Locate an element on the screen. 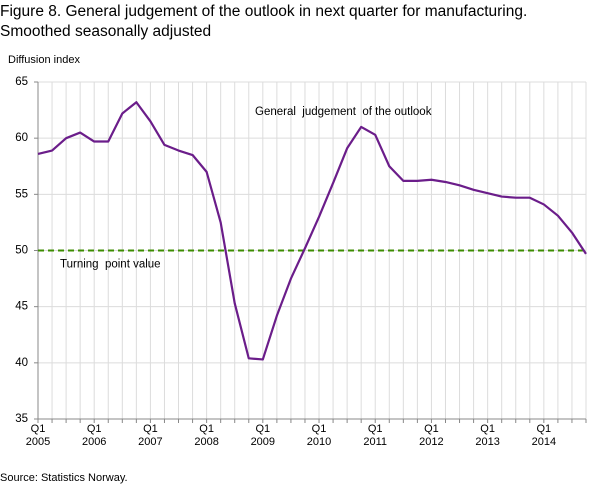 Image resolution: width=608 pixels, height=489 pixels. y-tick-label: 55 is located at coordinates (21, 194).